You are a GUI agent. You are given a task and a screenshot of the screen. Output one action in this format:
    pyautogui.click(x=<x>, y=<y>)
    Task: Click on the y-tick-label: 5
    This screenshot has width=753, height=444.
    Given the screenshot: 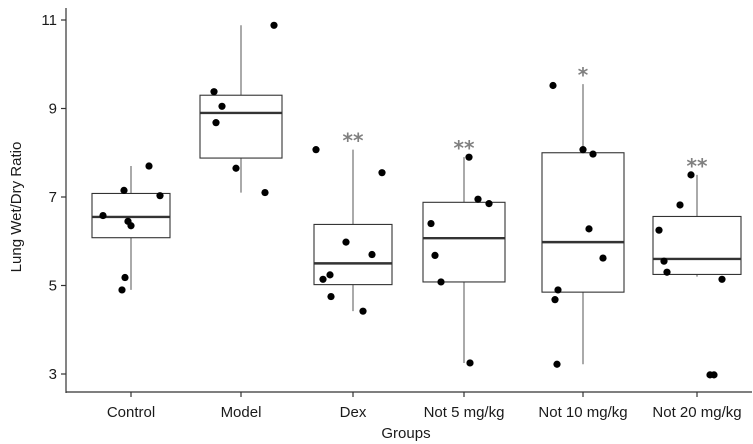 What is the action you would take?
    pyautogui.click(x=53, y=286)
    